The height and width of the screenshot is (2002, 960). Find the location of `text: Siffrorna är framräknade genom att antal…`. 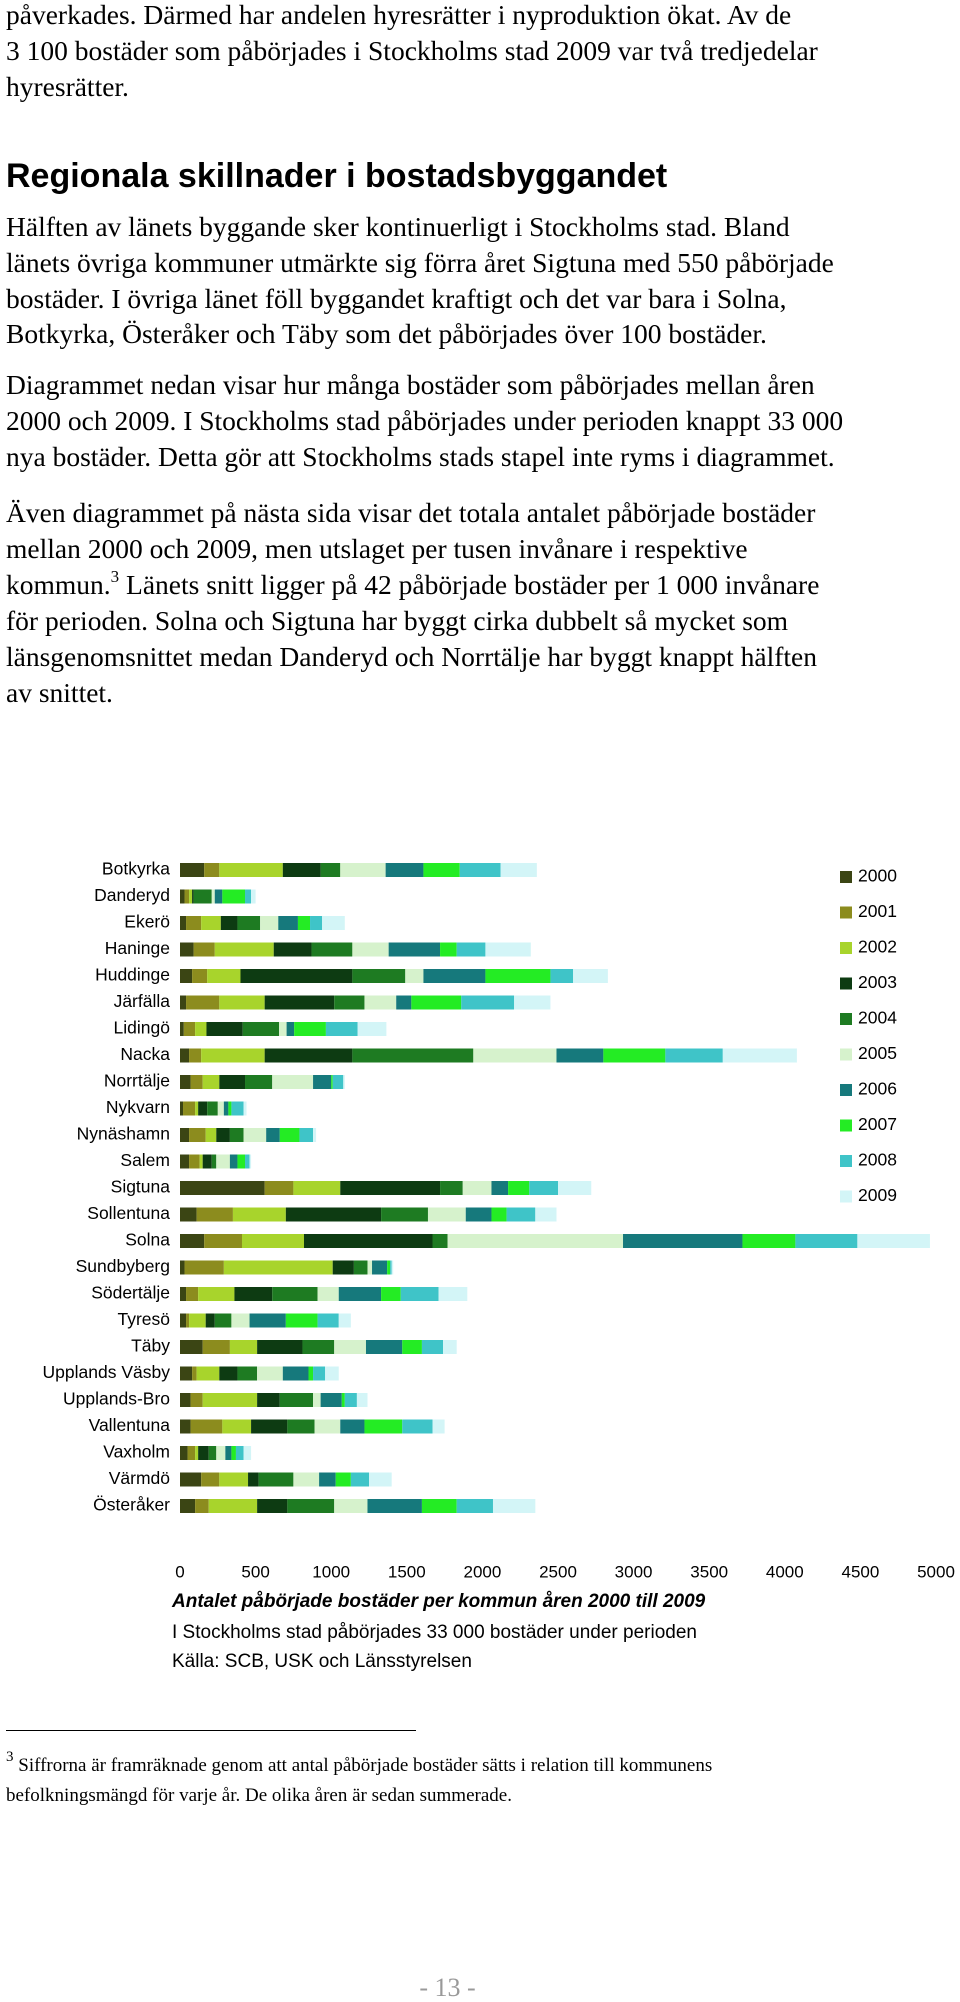

text: Siffrorna är framräknade genom att antal… is located at coordinates (365, 1765).